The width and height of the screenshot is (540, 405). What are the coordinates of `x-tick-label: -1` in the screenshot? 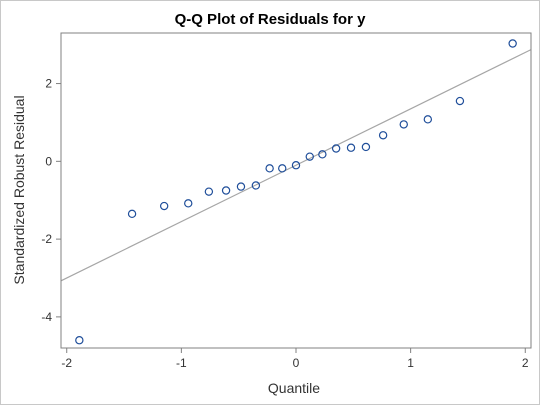 It's located at (181, 363).